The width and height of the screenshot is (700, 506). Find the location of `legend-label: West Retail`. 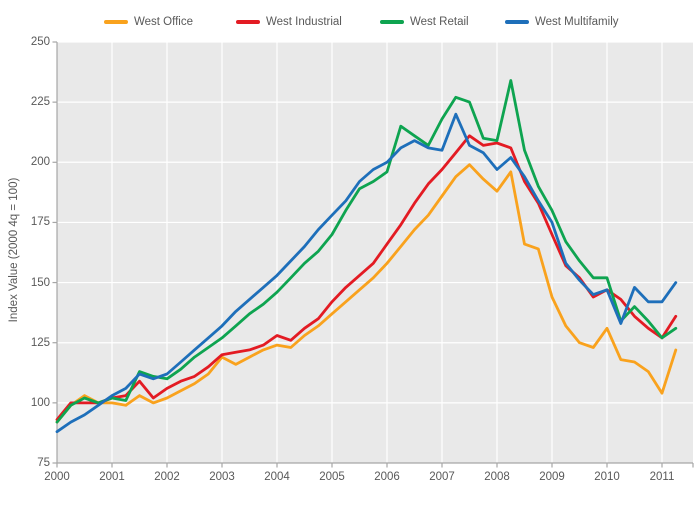

legend-label: West Retail is located at coordinates (439, 22).